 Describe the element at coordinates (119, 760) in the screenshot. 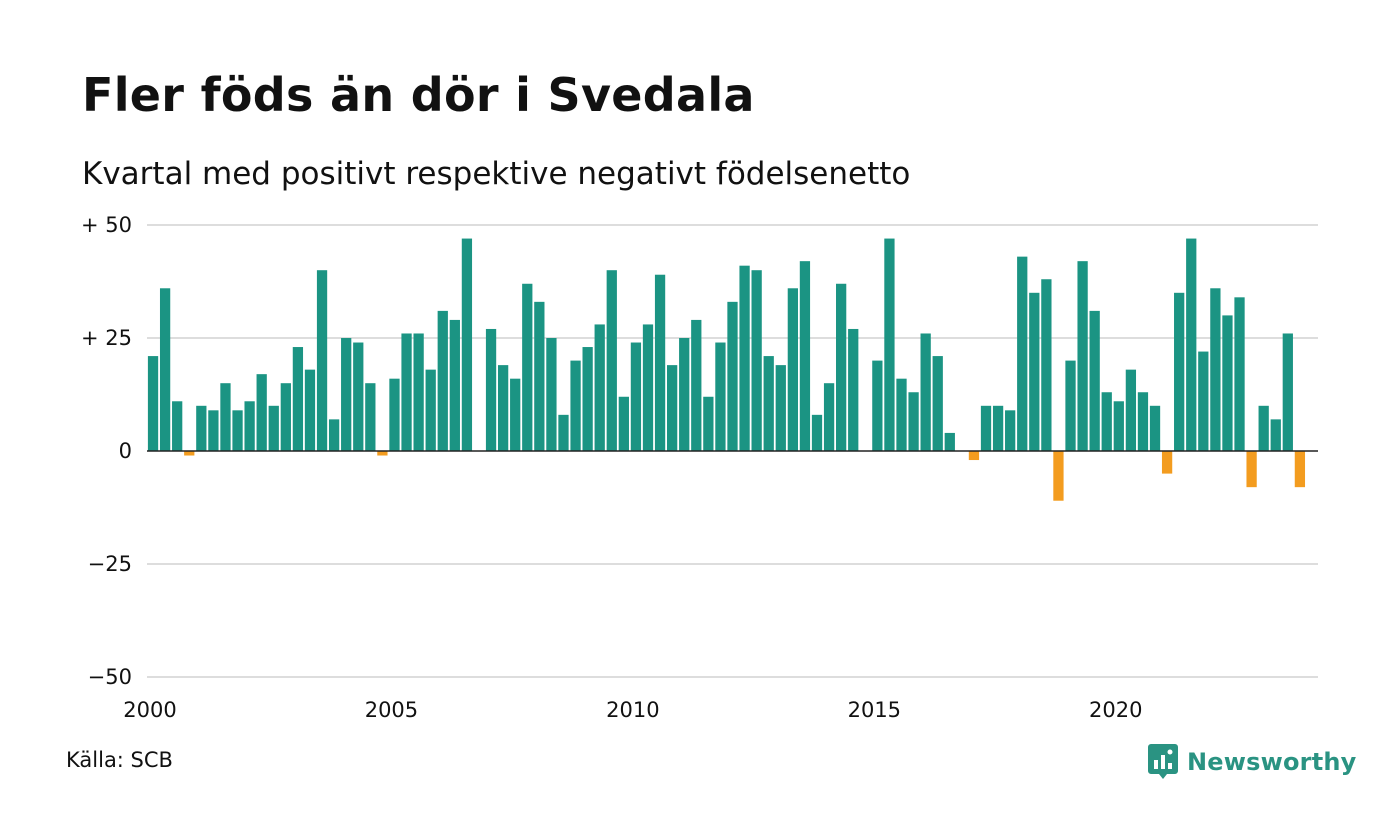

I see `source-note: Källa: SCB` at that location.